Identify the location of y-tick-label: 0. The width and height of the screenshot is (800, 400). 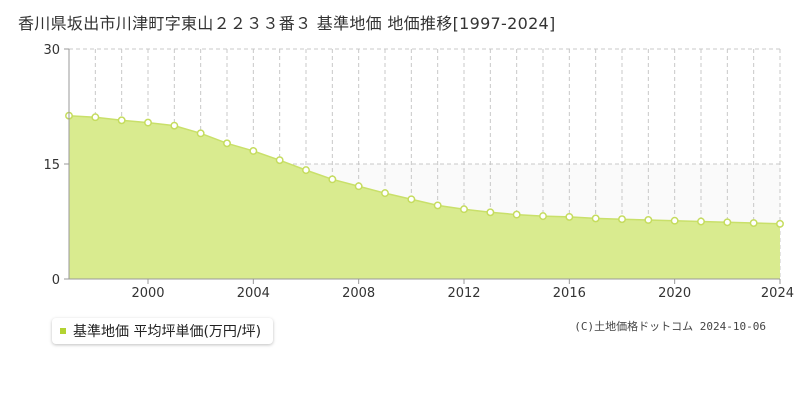
(56, 280).